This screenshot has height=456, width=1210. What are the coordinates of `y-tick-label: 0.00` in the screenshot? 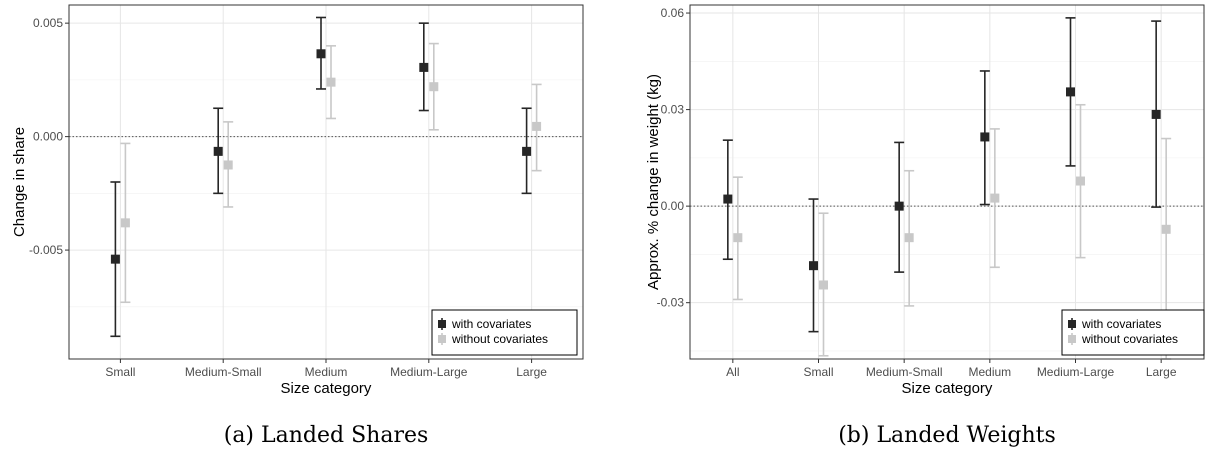 It's located at (673, 206).